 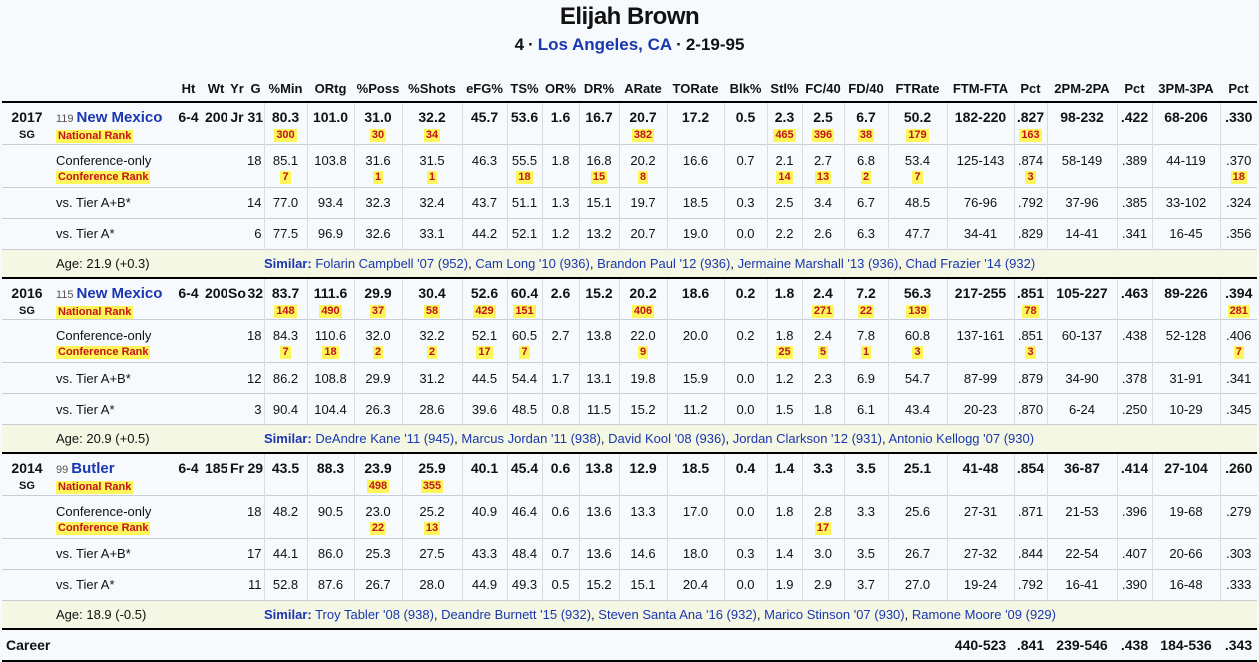 I want to click on stat-value: 3.3, so click(x=823, y=468).